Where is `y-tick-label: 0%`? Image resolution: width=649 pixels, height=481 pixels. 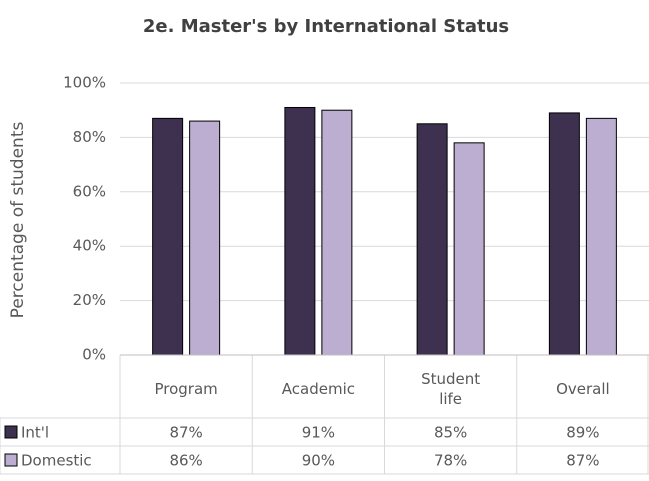 y-tick-label: 0% is located at coordinates (94, 355).